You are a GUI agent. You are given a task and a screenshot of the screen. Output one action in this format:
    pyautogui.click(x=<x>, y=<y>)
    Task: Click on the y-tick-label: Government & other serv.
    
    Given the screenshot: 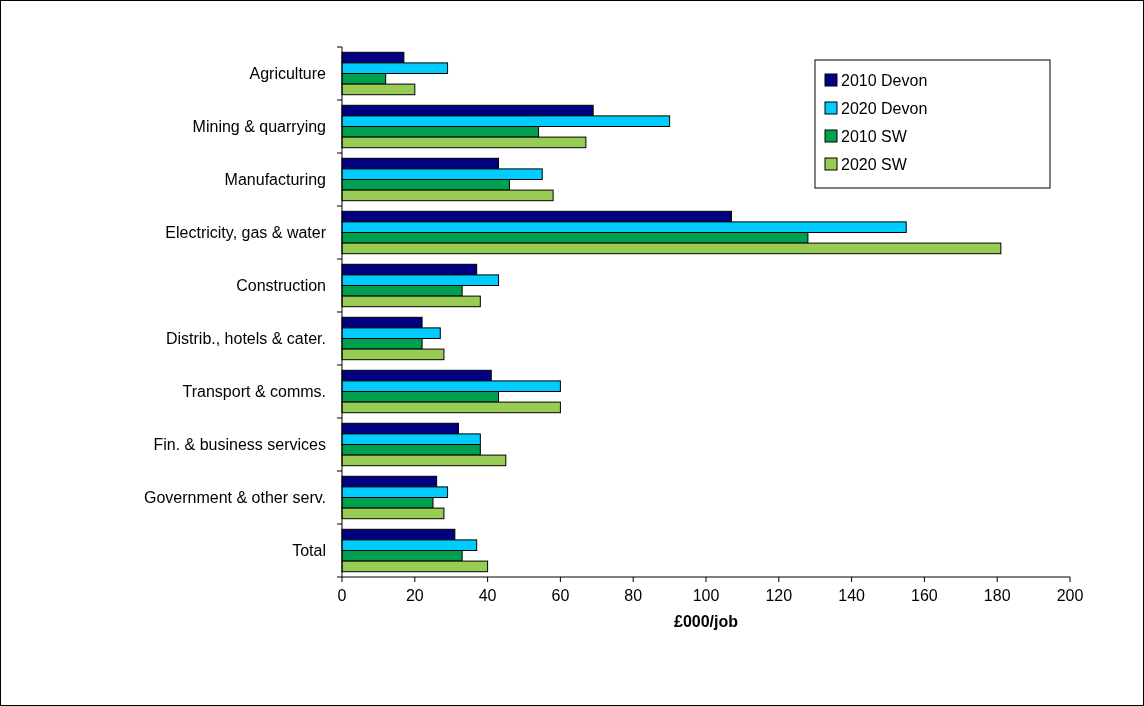 What is the action you would take?
    pyautogui.click(x=235, y=498)
    